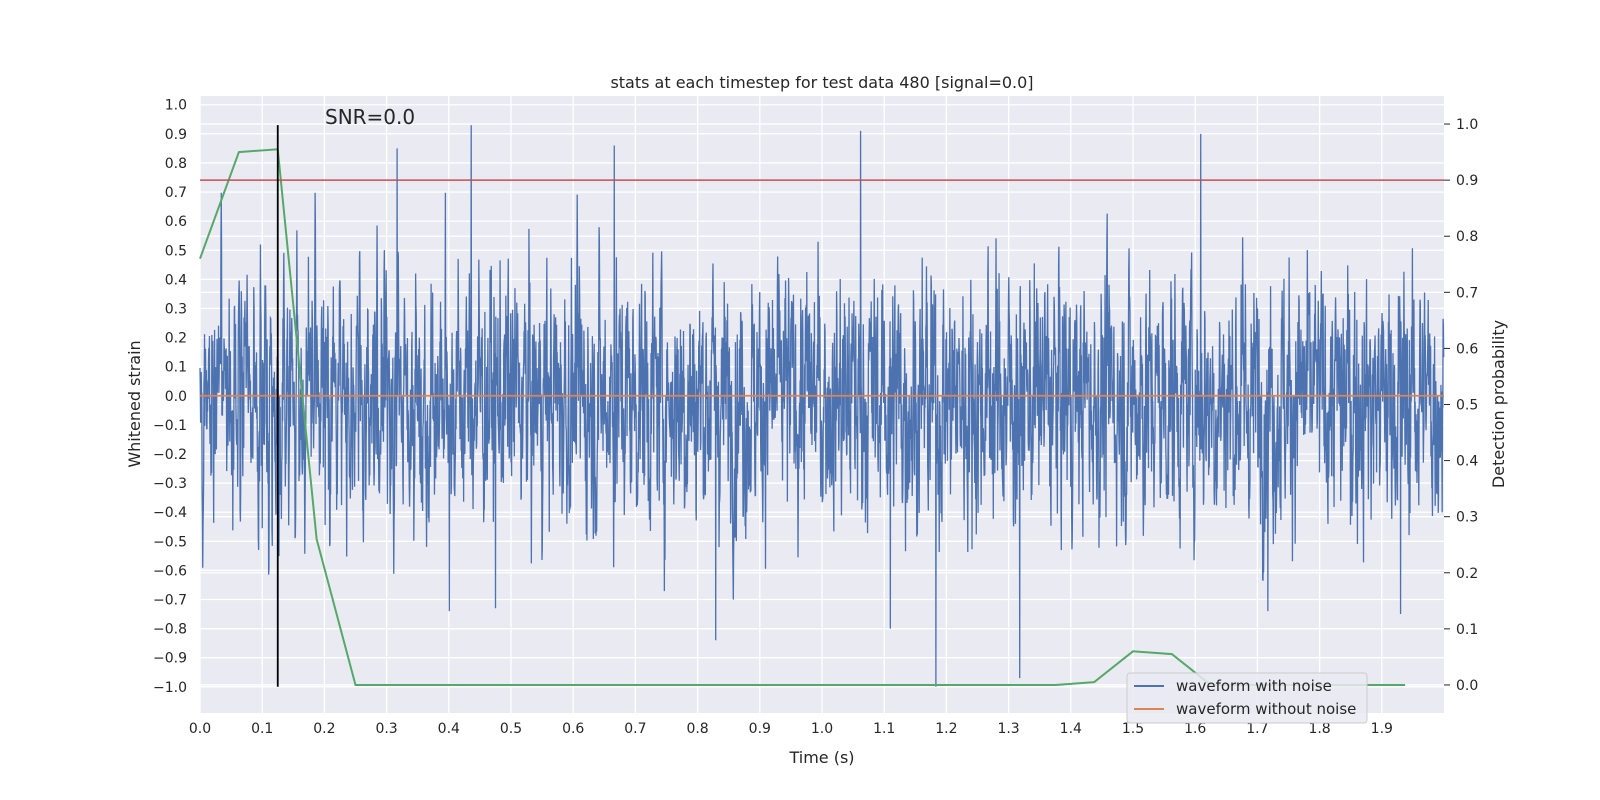  I want to click on y-tick-label: −0.8, so click(170, 630).